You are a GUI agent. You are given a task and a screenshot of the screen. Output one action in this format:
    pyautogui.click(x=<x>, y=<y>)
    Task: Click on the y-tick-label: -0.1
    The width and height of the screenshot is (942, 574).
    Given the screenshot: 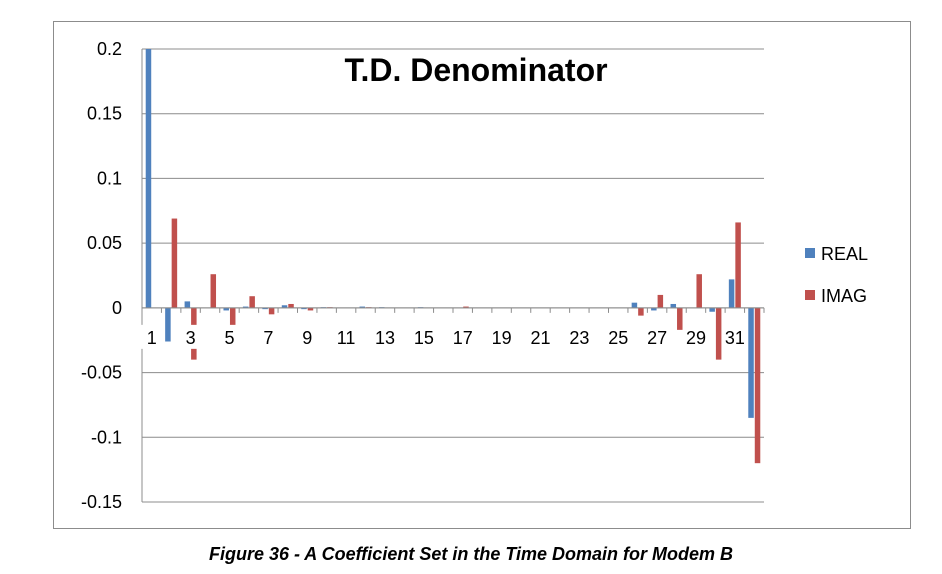 What is the action you would take?
    pyautogui.click(x=106, y=437)
    